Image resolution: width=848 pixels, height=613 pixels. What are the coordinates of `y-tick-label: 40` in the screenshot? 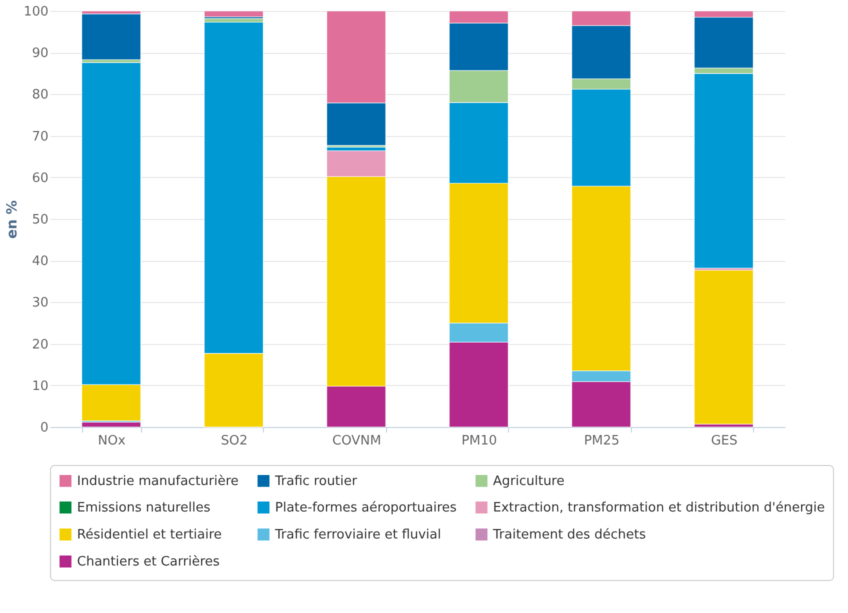 It's located at (40, 262).